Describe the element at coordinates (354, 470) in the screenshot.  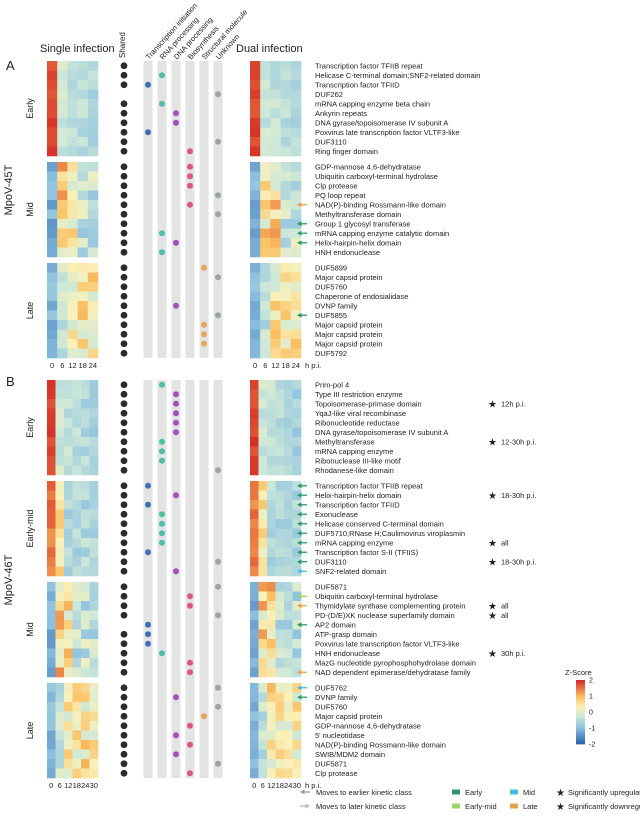
I see `gene-label: Rhodanese-like domain` at that location.